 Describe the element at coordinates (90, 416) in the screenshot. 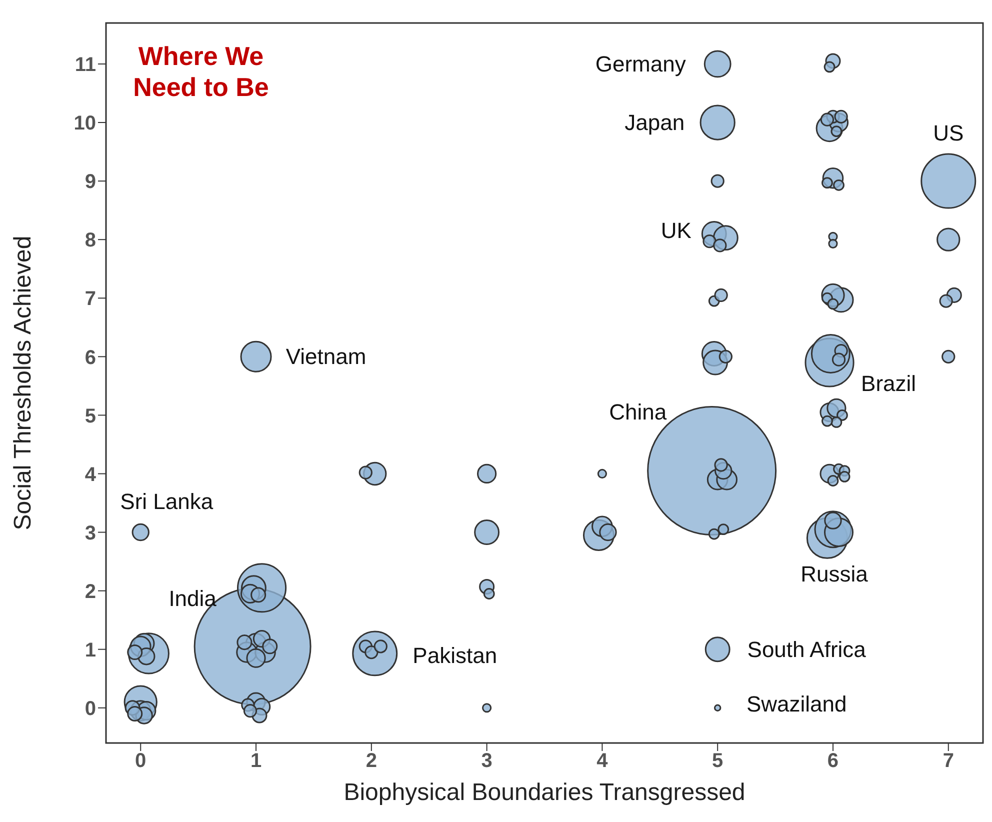

I see `y-tick-label: 5` at that location.